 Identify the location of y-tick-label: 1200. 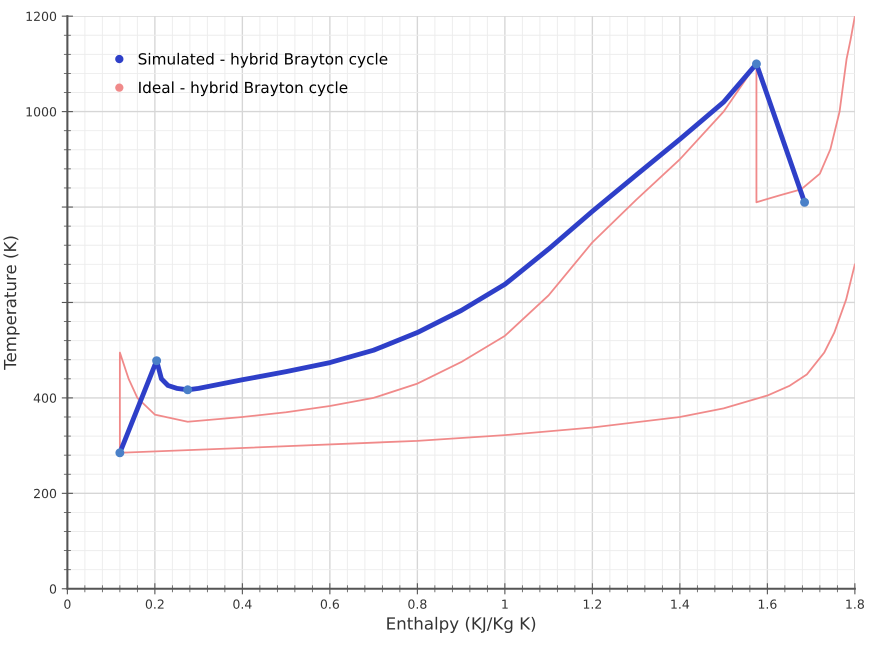
(41, 17).